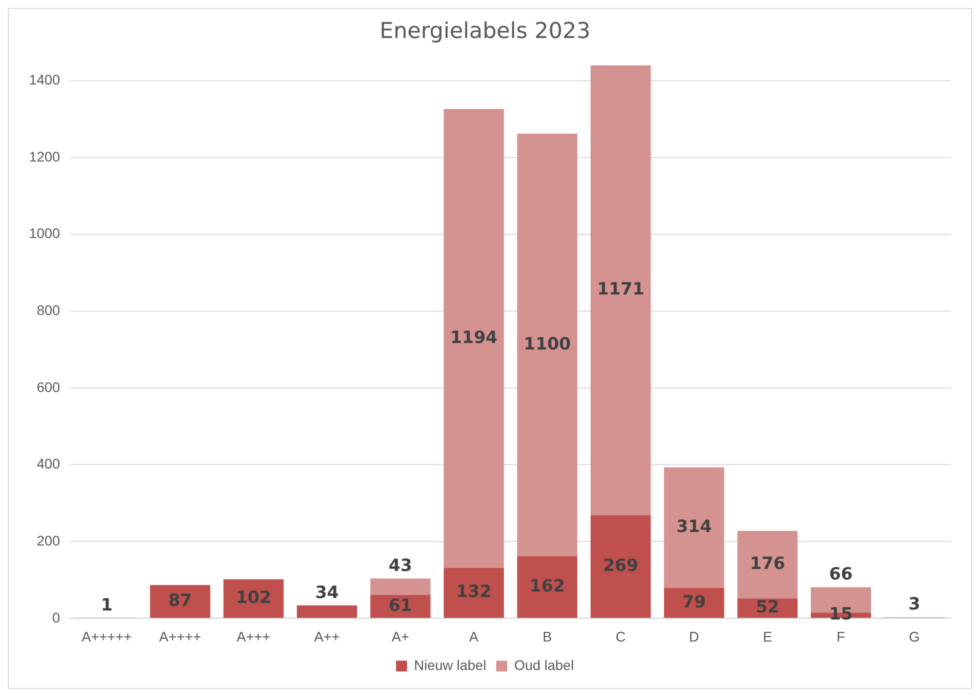 The height and width of the screenshot is (697, 980). What do you see at coordinates (180, 636) in the screenshot?
I see `x-tick-label: A++++` at bounding box center [180, 636].